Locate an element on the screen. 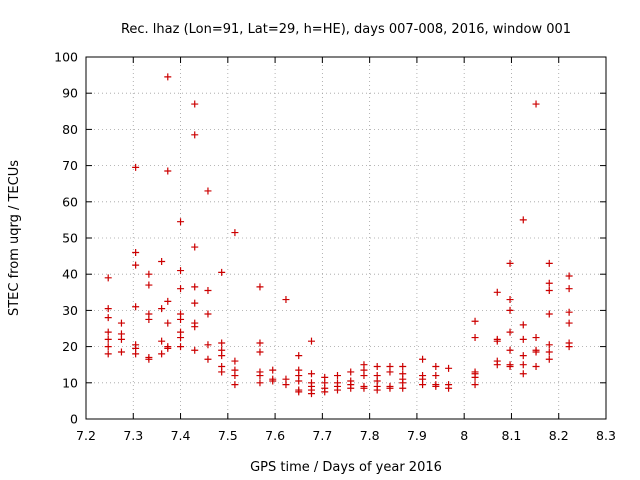 Image resolution: width=640 pixels, height=480 pixels. x-tick-label: 7.3 is located at coordinates (133, 435).